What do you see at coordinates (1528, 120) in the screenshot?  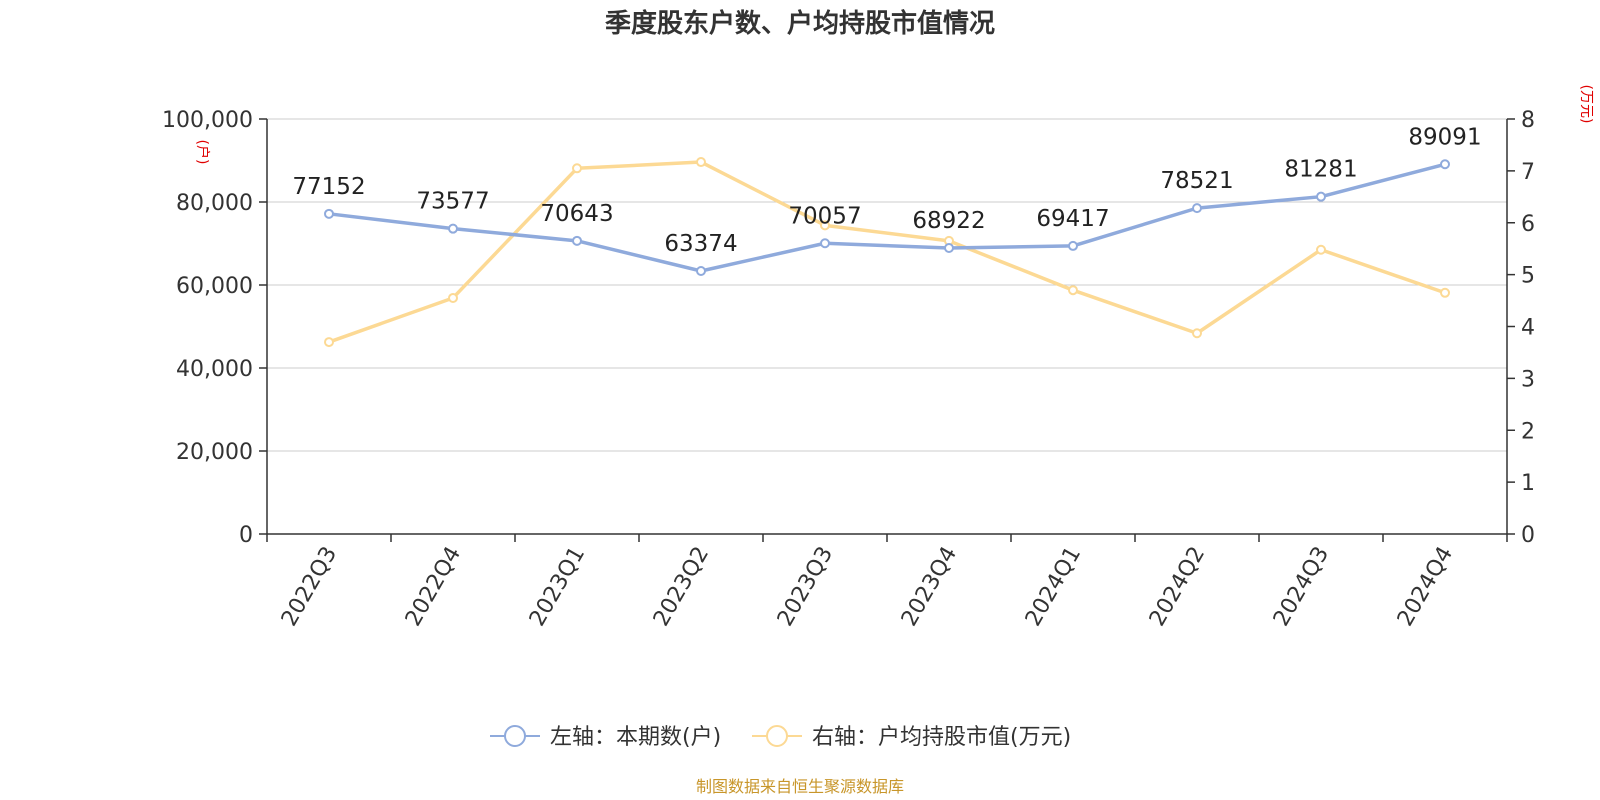 I see `right-tick-label: 8` at bounding box center [1528, 120].